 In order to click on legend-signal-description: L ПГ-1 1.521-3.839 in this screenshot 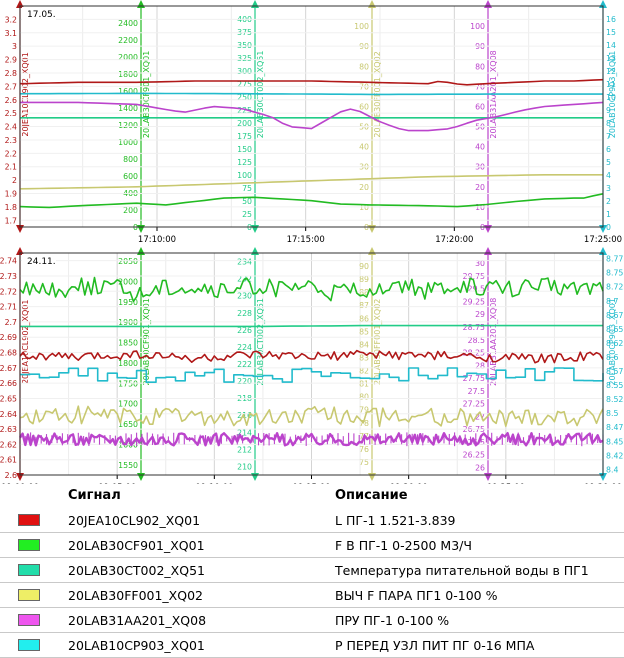, I will do `click(395, 520)`.